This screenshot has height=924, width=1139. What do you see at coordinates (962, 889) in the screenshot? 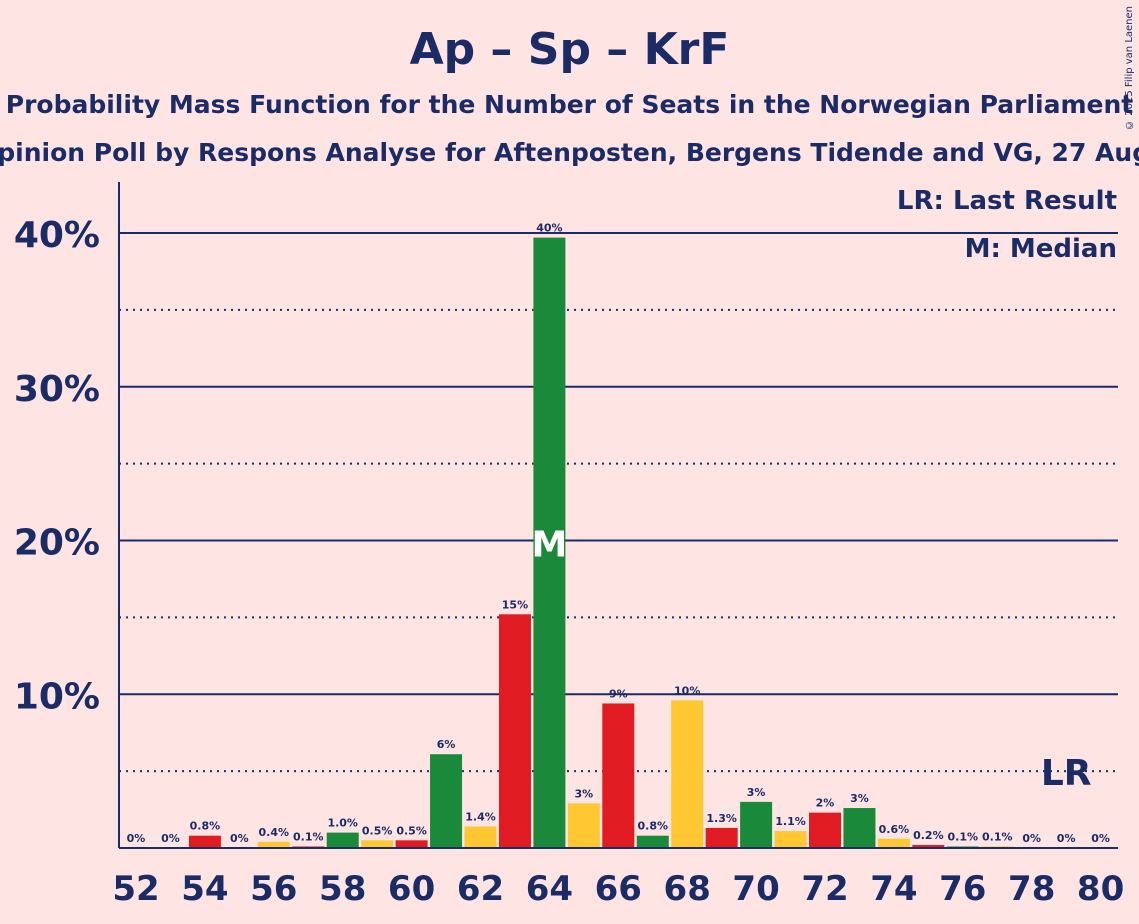
I see `x-tick-label: 76` at bounding box center [962, 889].